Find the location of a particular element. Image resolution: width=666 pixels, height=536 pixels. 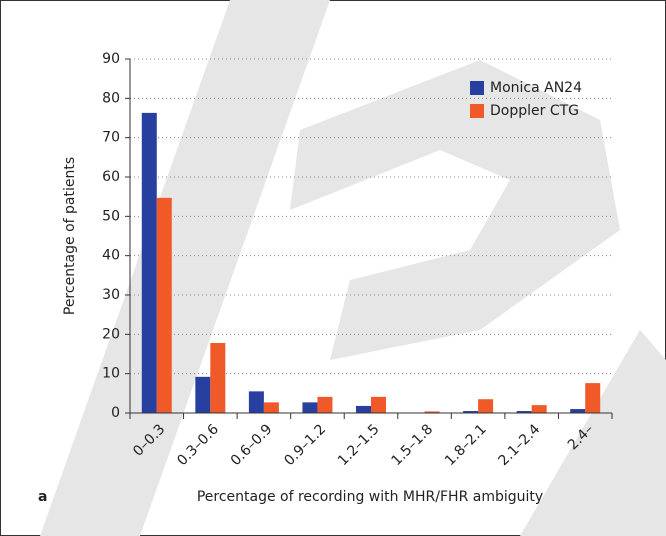

y-tick-label: 10 is located at coordinates (111, 374).